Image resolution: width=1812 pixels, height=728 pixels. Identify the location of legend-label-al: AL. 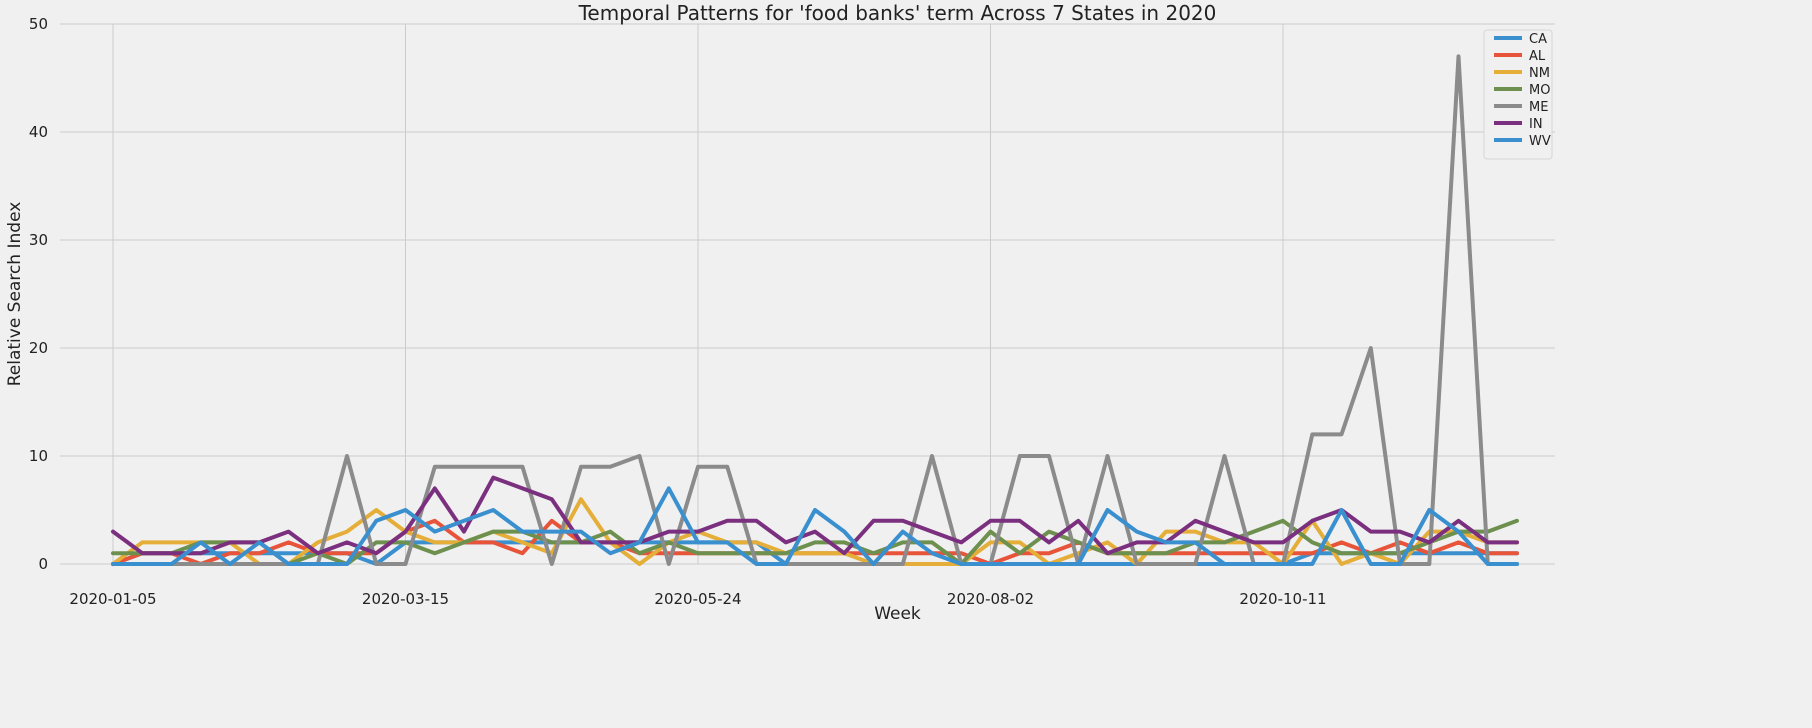
(1537, 56).